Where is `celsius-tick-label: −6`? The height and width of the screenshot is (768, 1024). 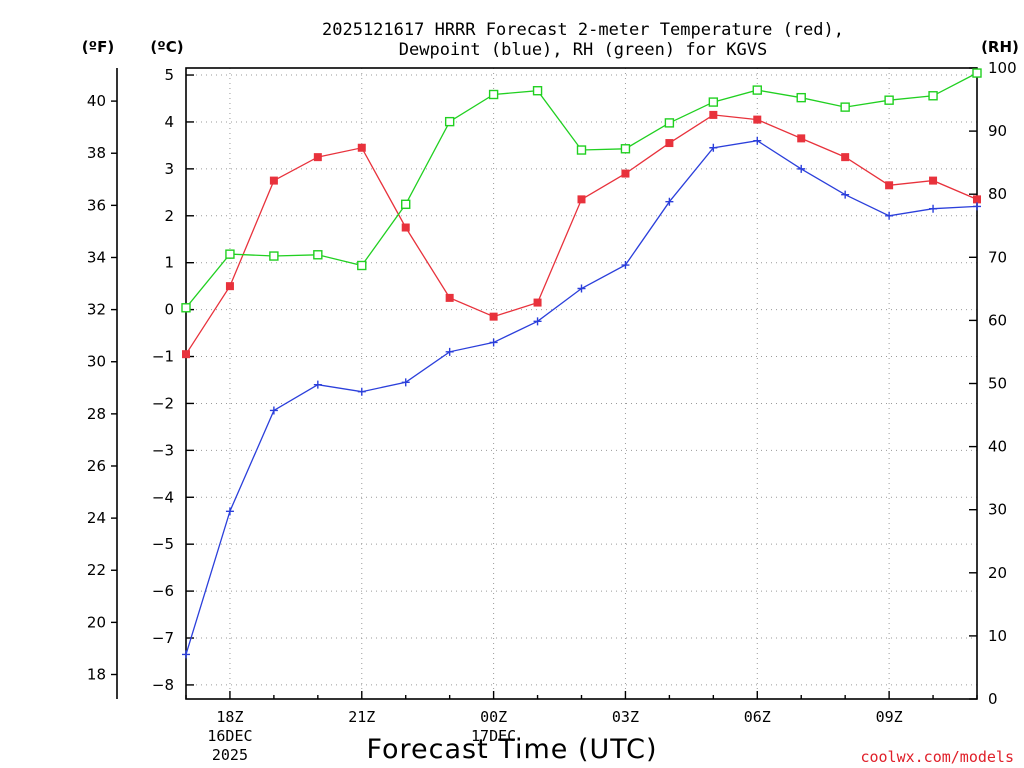
celsius-tick-label: −6 is located at coordinates (163, 591).